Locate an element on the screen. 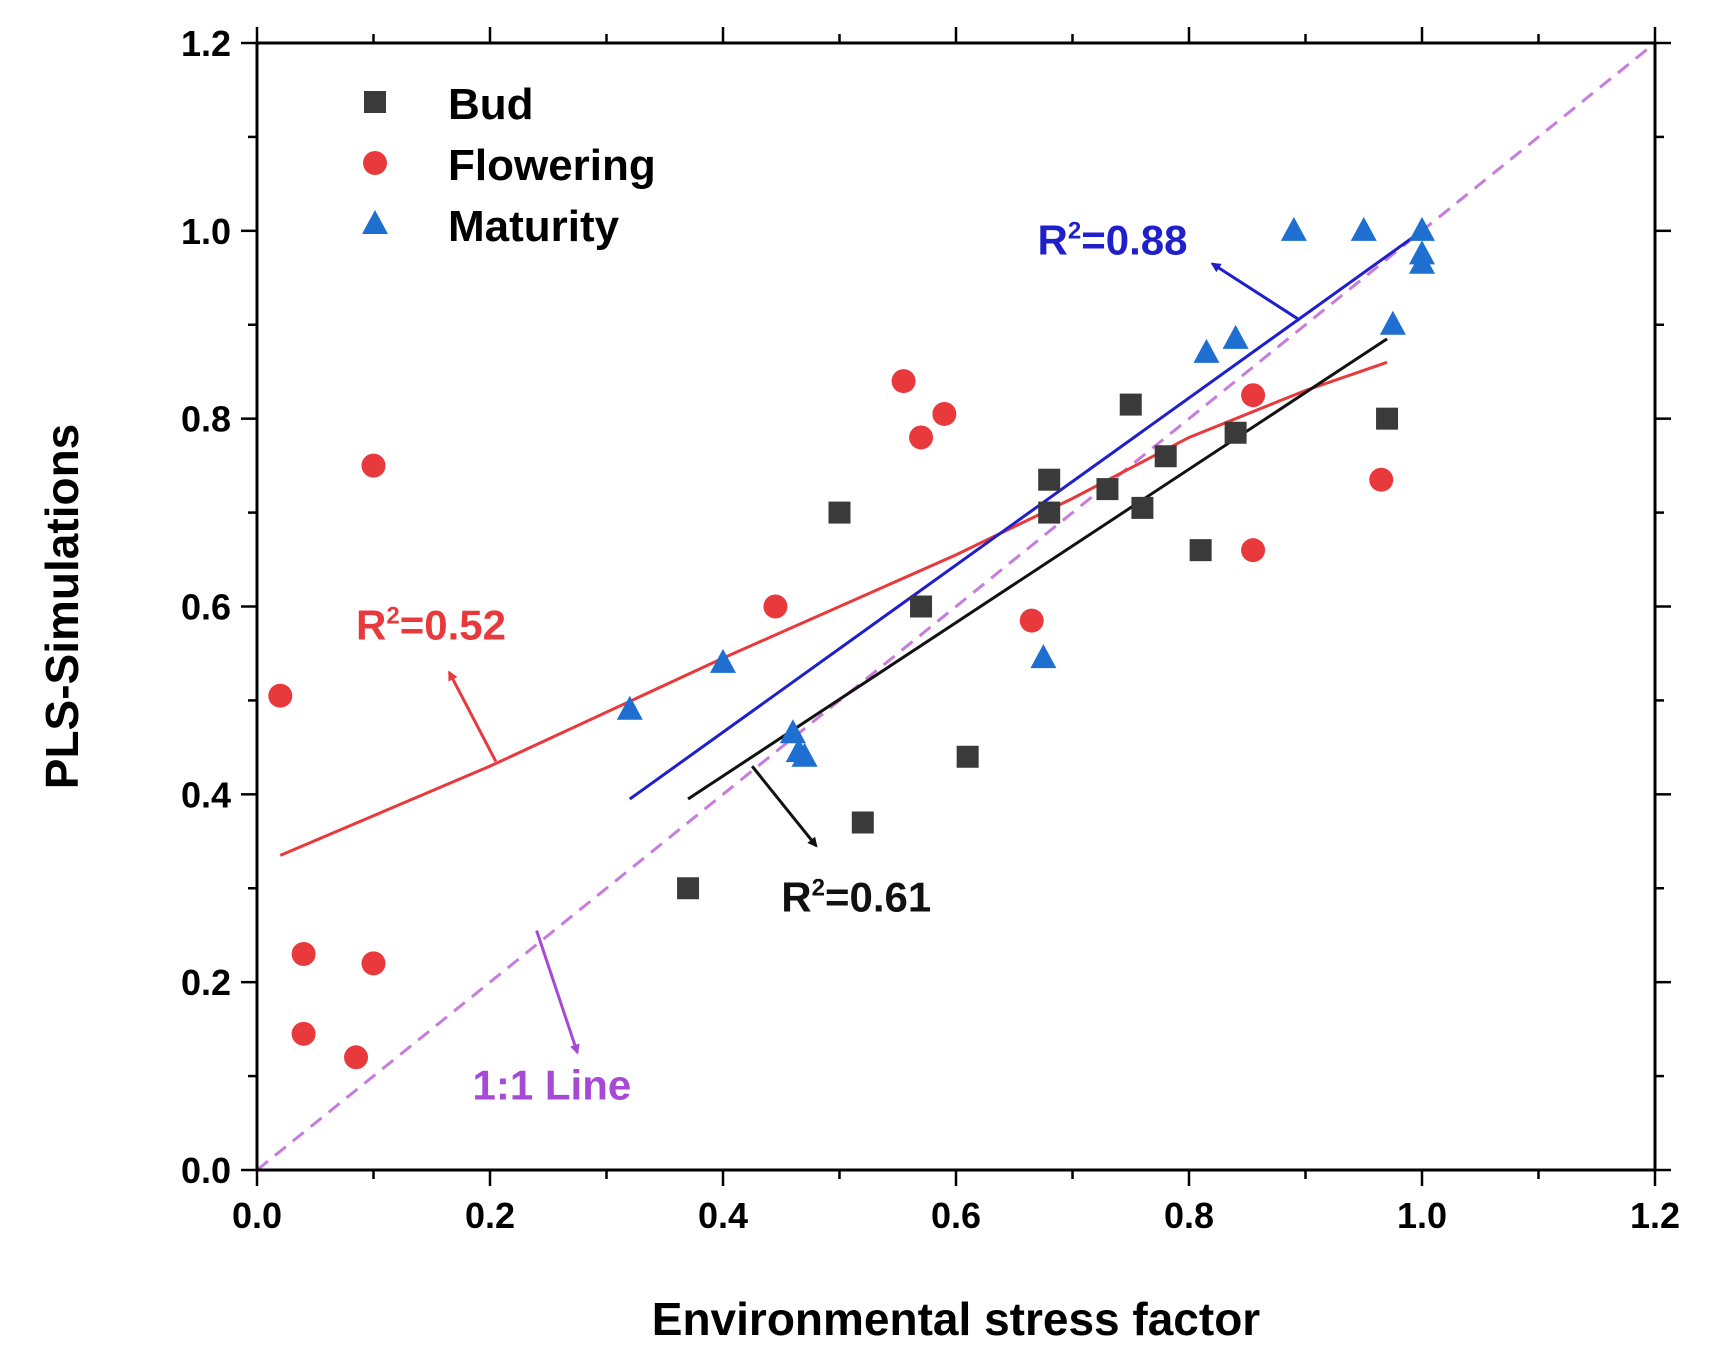  legend-flowering-label: Flowering is located at coordinates (552, 165).